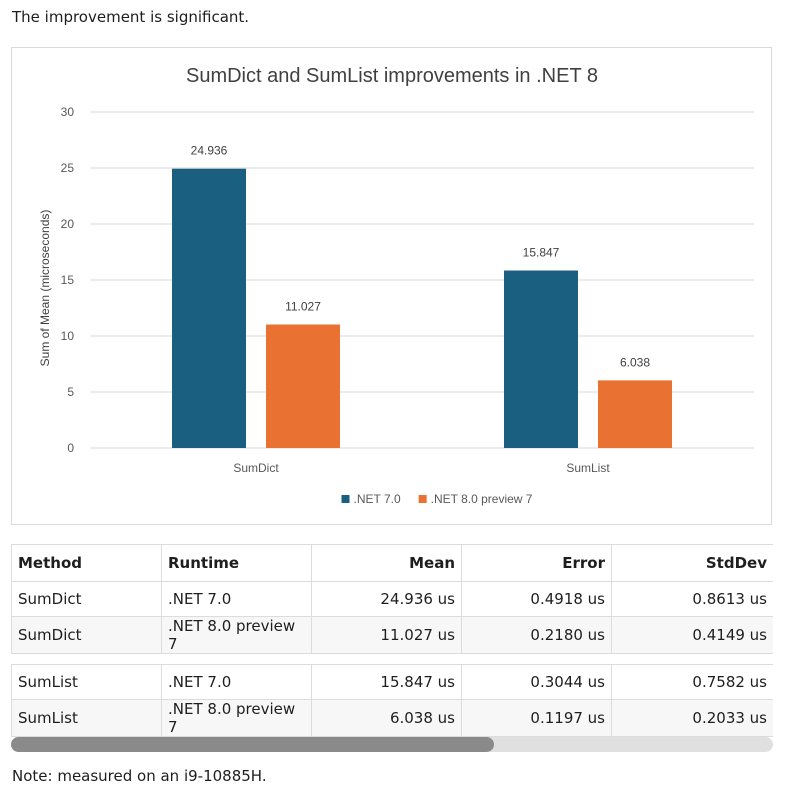 Image resolution: width=806 pixels, height=796 pixels. Describe the element at coordinates (68, 168) in the screenshot. I see `y-tick-label: 25` at that location.